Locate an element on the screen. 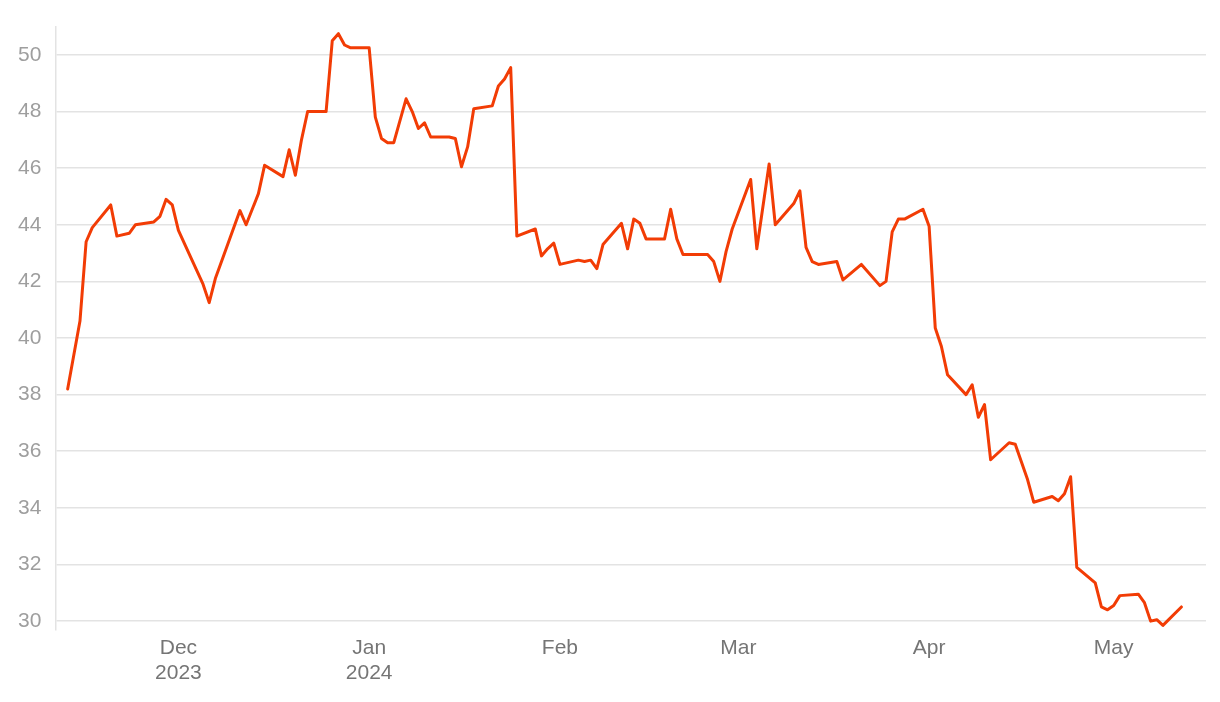  y-tick-label: 36 is located at coordinates (30, 450).